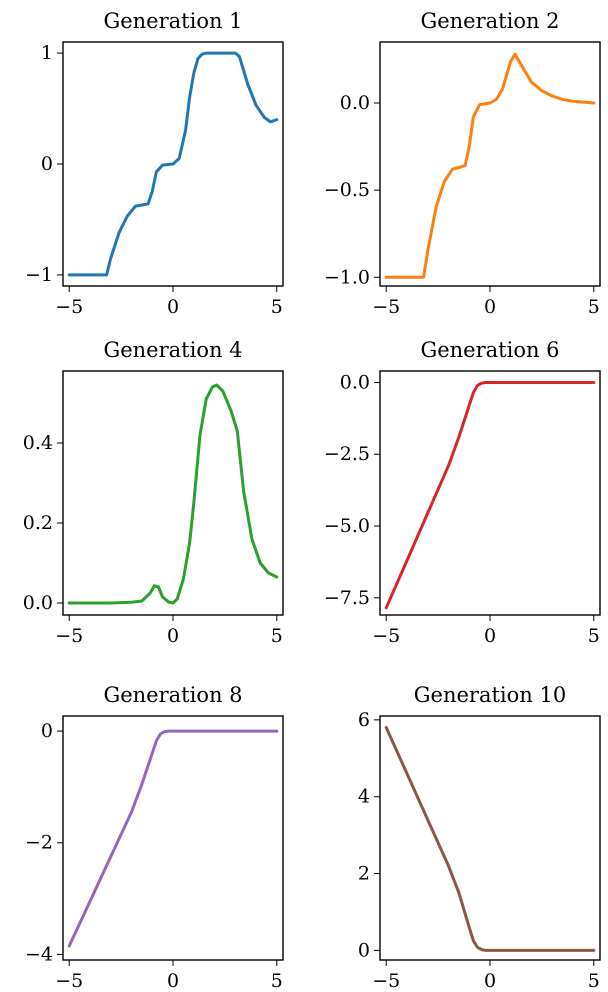  What do you see at coordinates (364, 874) in the screenshot?
I see `y-tick-label: 2` at bounding box center [364, 874].